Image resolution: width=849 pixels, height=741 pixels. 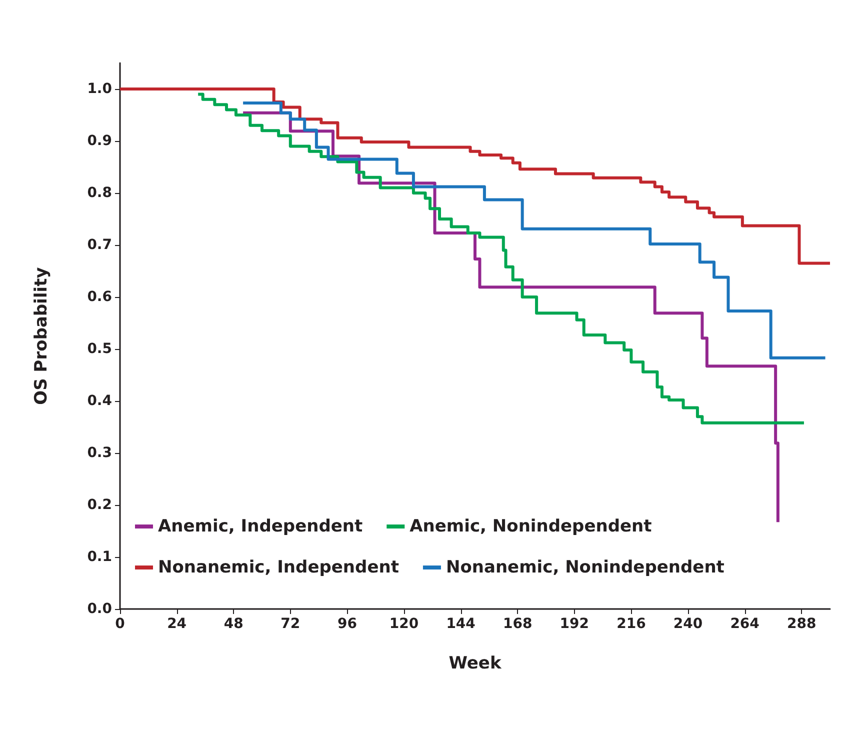 I want to click on x-tick-label: 264, so click(x=745, y=624).